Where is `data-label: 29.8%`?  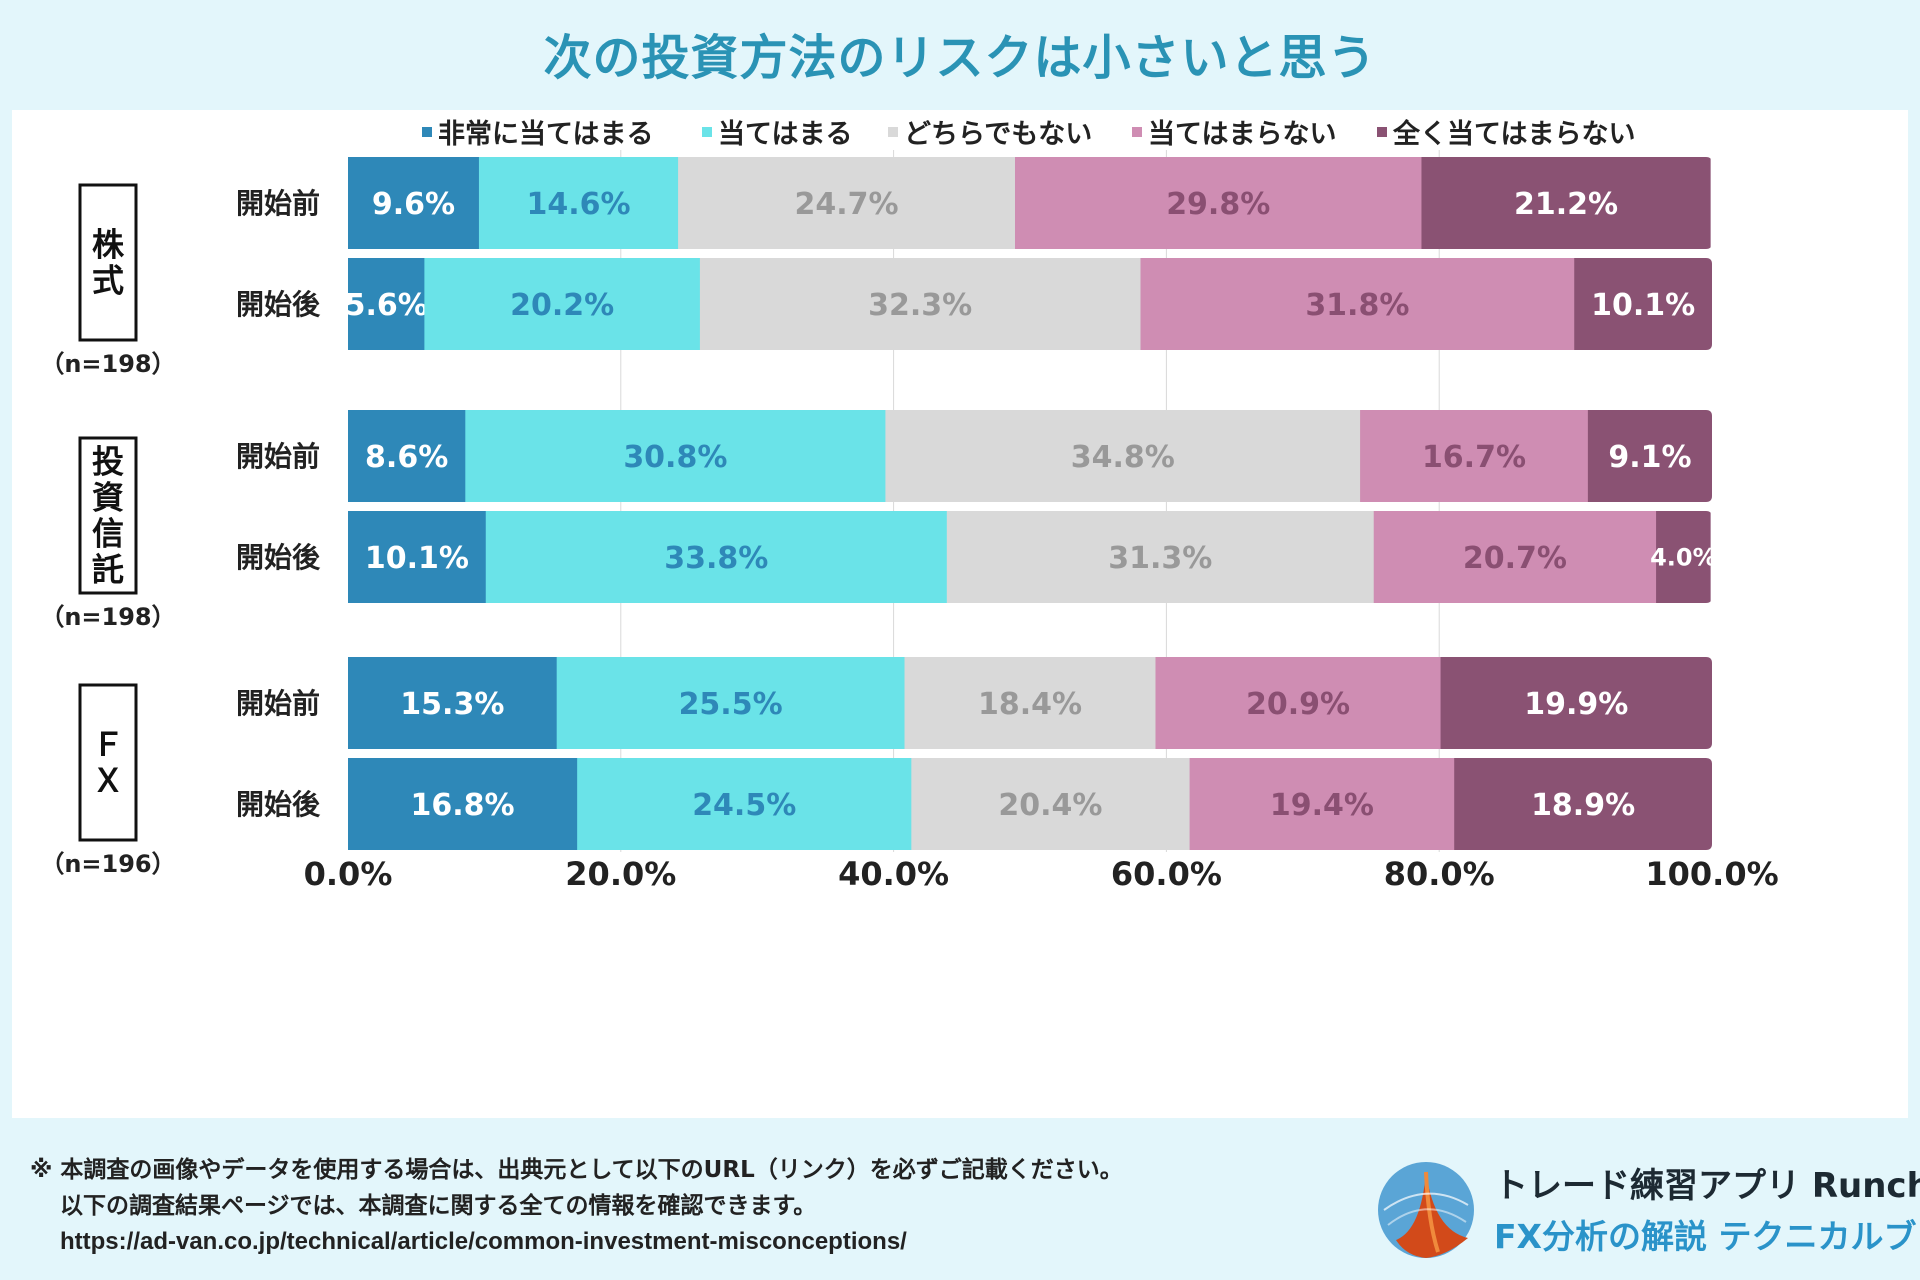 data-label: 29.8% is located at coordinates (1218, 204).